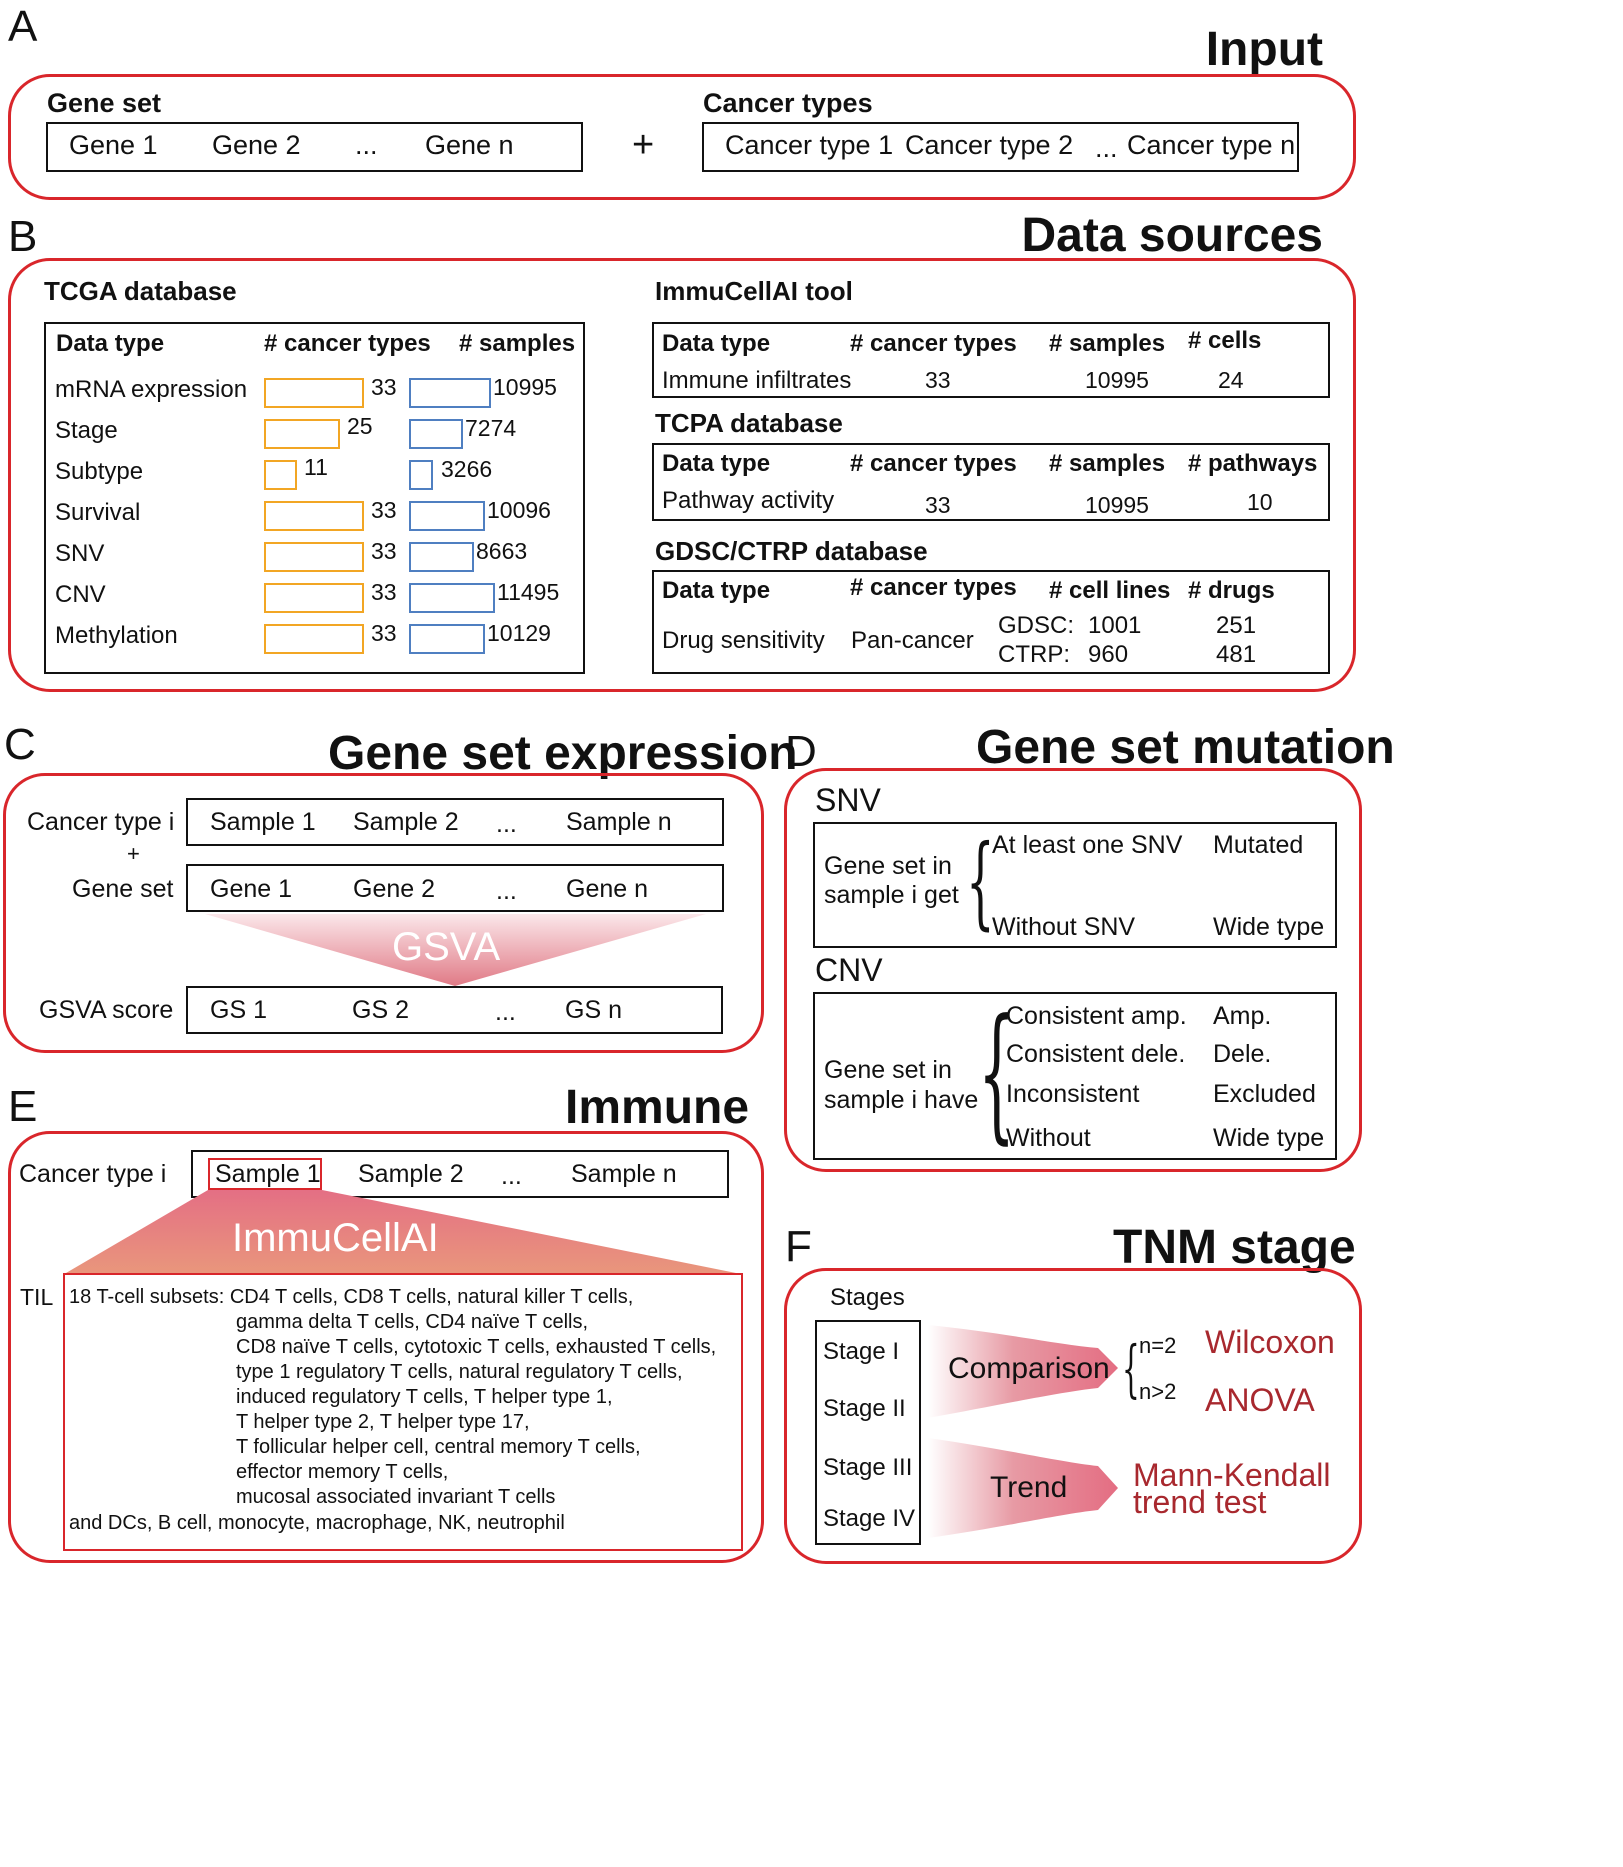 Image resolution: width=1623 pixels, height=1867 pixels. Describe the element at coordinates (1258, 845) in the screenshot. I see `snv-result: Mutated` at that location.